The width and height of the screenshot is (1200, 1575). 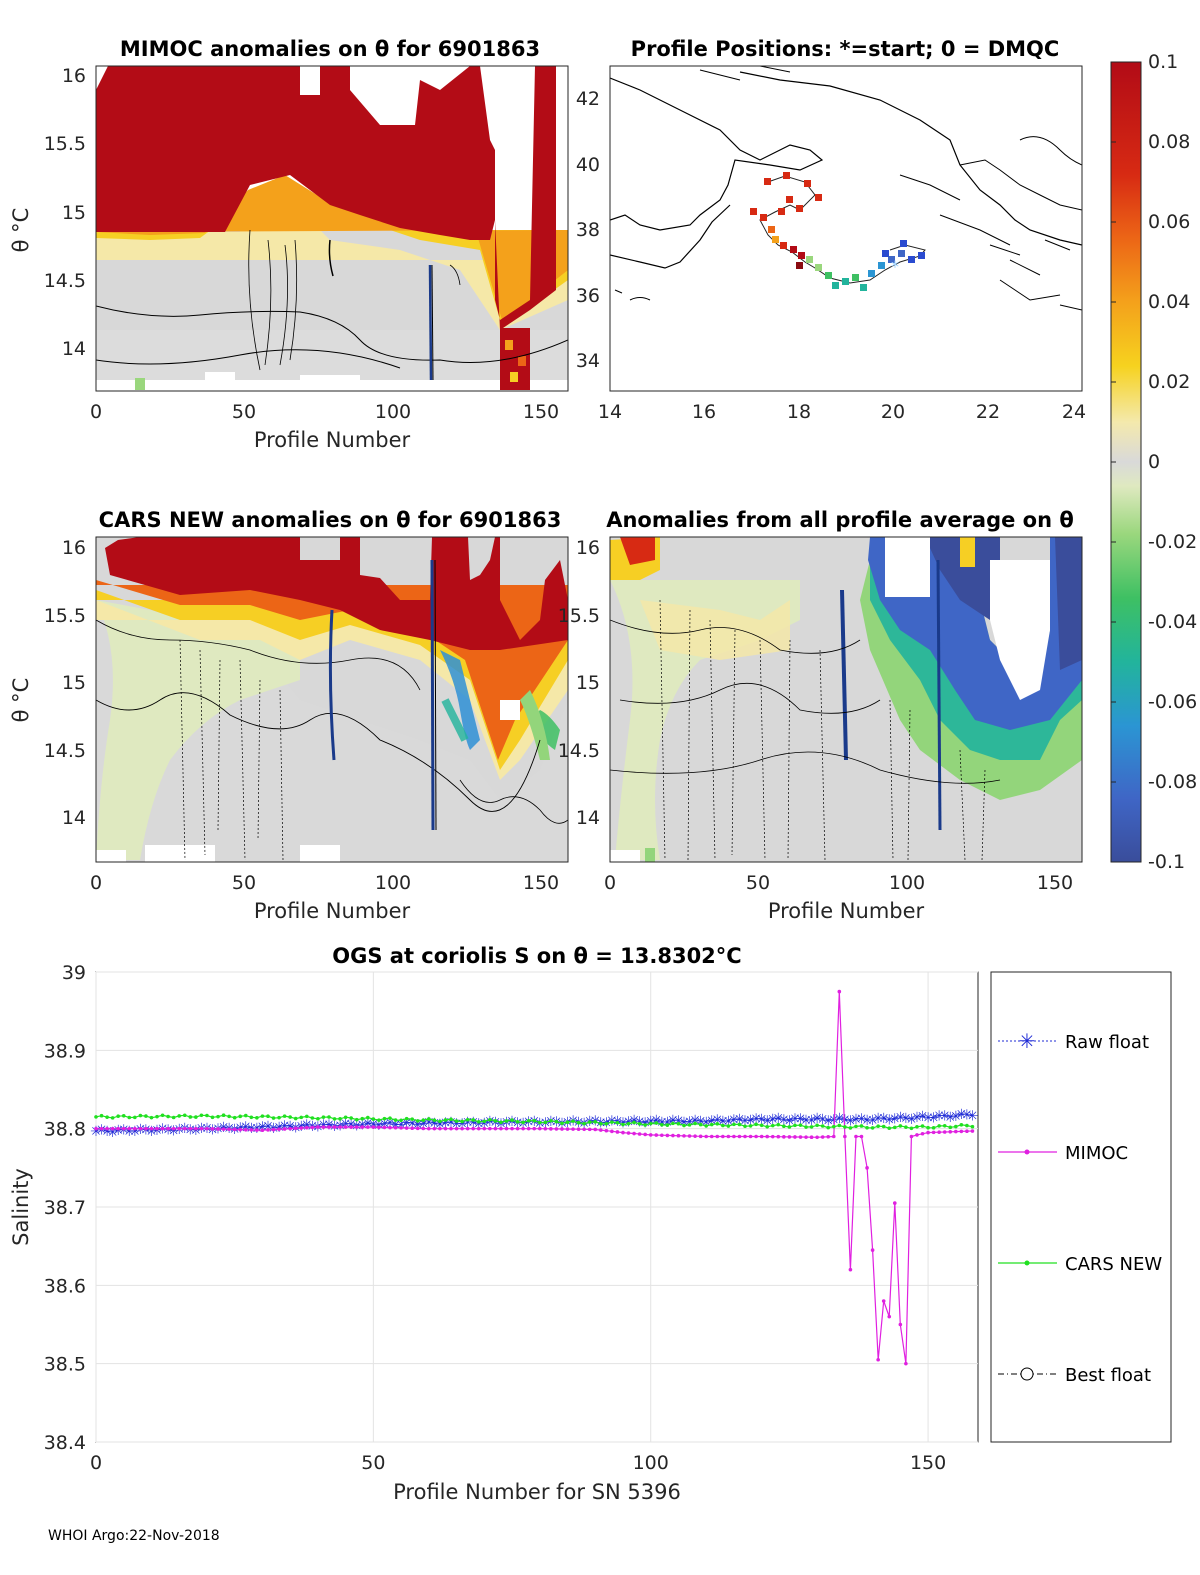 What do you see at coordinates (845, 49) in the screenshot?
I see `map-panel-title: Profile Positions: *=start; 0 = DMQC` at bounding box center [845, 49].